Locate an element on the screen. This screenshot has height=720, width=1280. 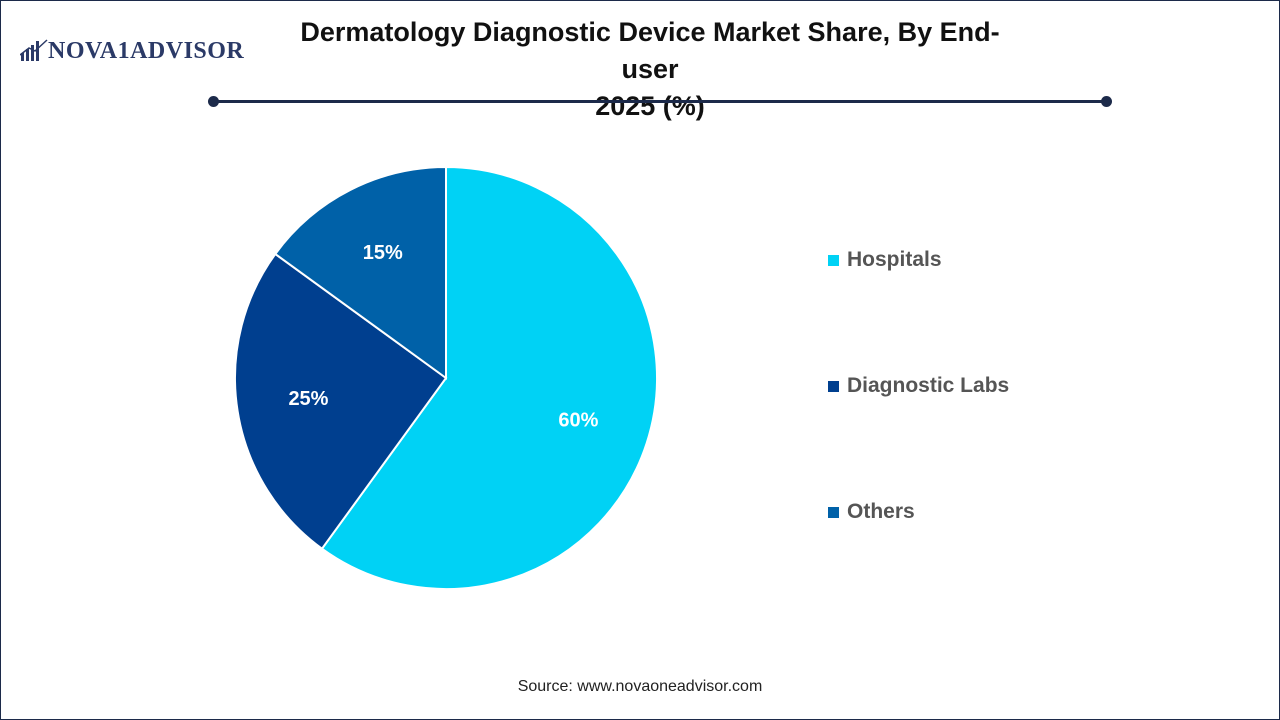
legend-item-diagnostic-labs: Diagnostic Labs is located at coordinates (918, 386).